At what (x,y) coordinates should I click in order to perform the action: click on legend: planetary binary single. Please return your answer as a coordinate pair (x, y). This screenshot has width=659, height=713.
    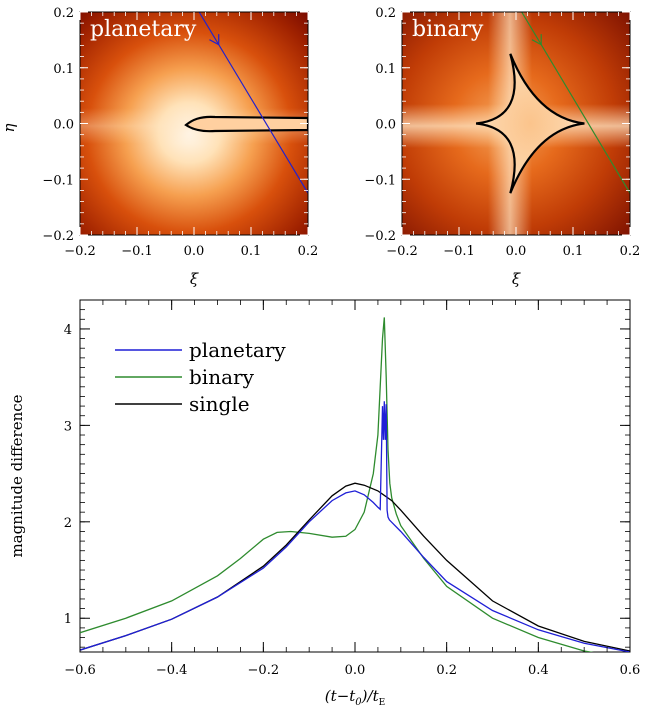
    Looking at the image, I should click on (200, 377).